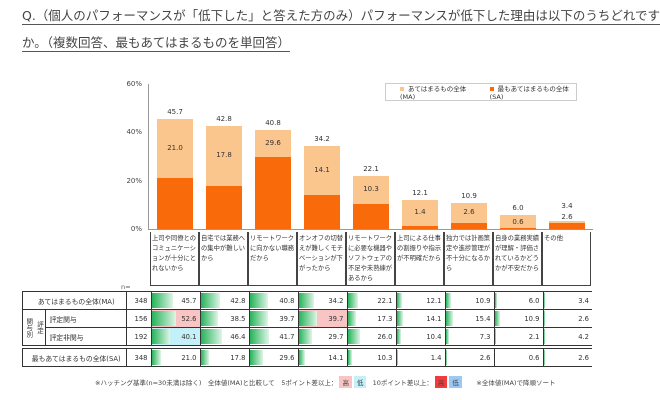  Describe the element at coordinates (238, 300) in the screenshot. I see `cell-value: 42.8` at that location.